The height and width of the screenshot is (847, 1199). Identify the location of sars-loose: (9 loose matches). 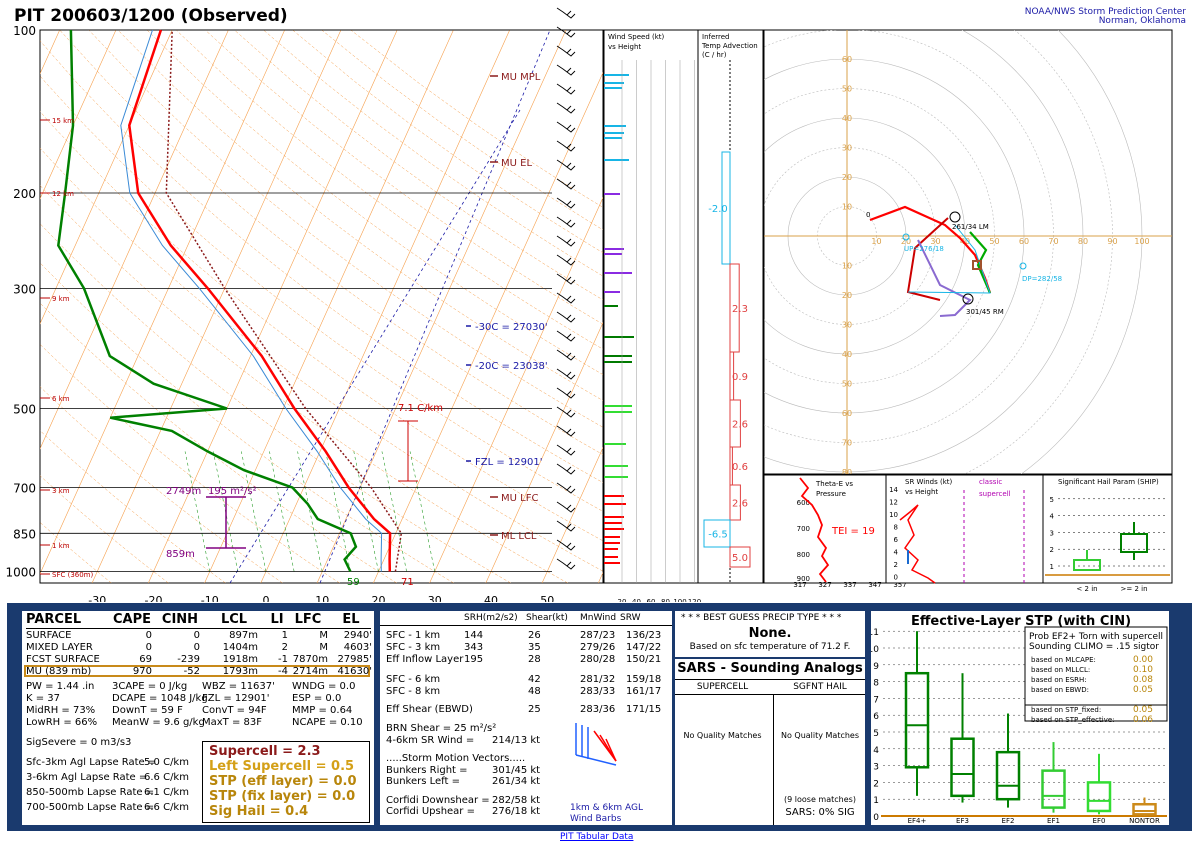
(820, 799).